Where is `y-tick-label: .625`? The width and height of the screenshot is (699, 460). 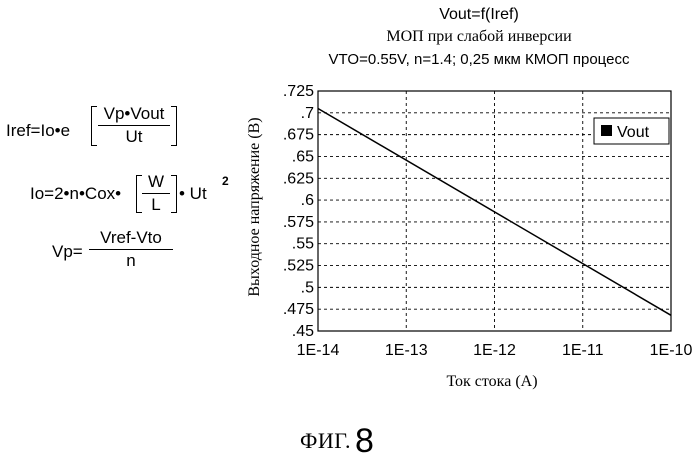
y-tick-label: .625 is located at coordinates (298, 178).